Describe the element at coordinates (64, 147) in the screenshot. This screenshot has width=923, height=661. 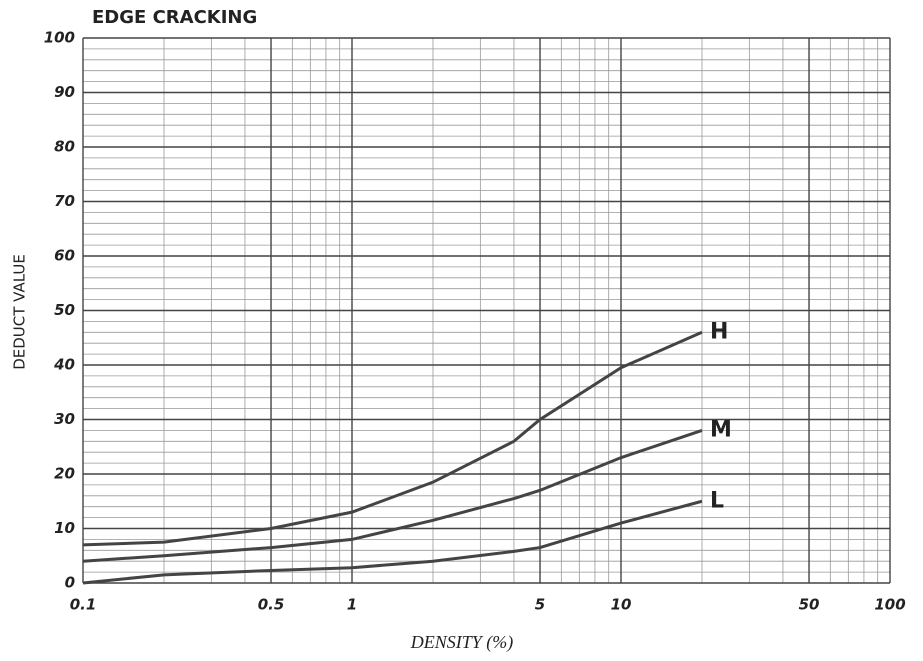
I see `y-tick-label: 80` at that location.